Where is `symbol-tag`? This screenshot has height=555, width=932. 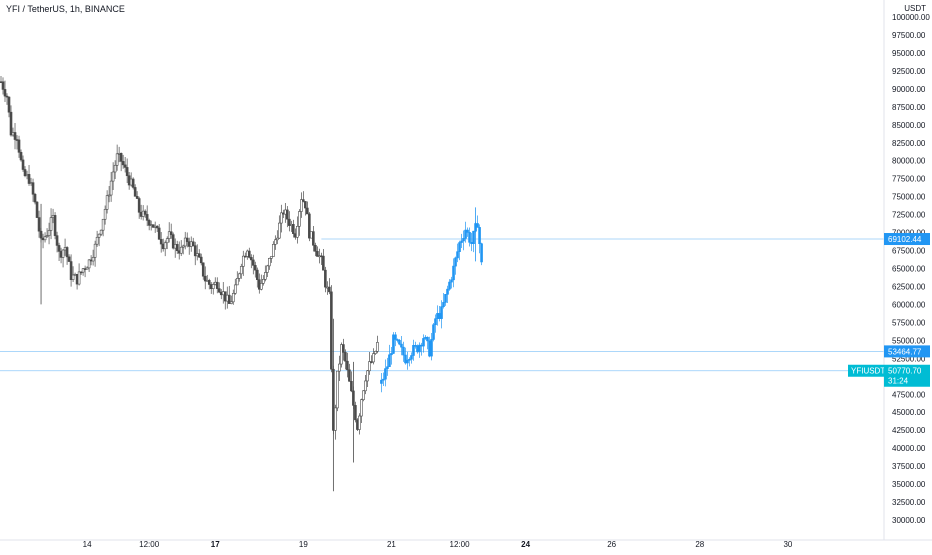 symbol-tag is located at coordinates (866, 370).